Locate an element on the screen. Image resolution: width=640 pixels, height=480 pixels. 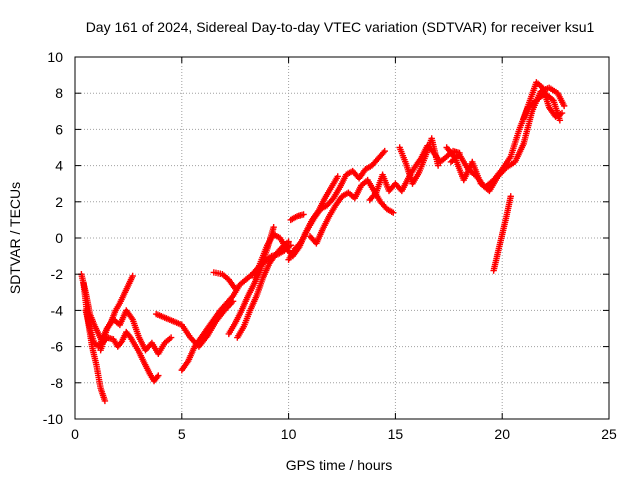
y-tick-label: 2 is located at coordinates (59, 202).